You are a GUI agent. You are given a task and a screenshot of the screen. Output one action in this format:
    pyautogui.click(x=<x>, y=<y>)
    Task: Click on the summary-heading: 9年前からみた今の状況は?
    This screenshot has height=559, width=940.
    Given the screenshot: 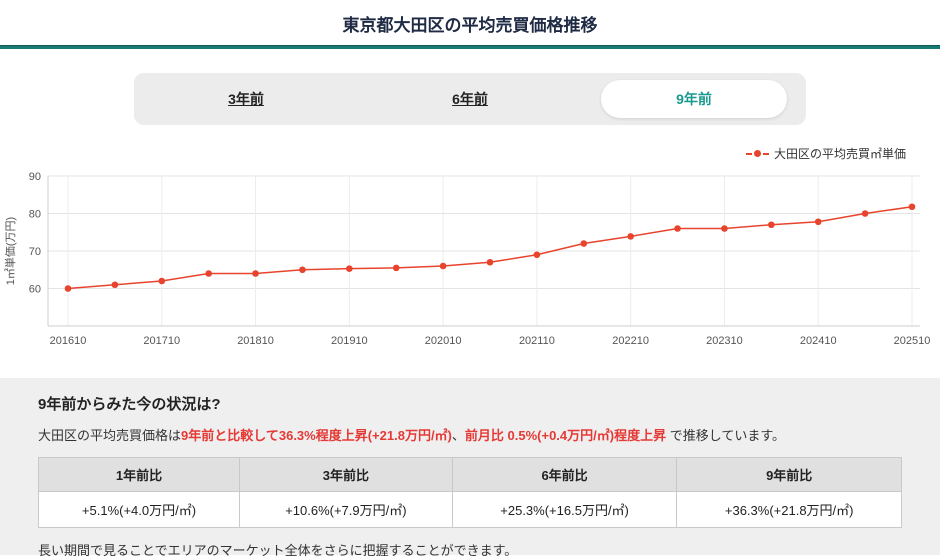 What is the action you would take?
    pyautogui.click(x=129, y=404)
    